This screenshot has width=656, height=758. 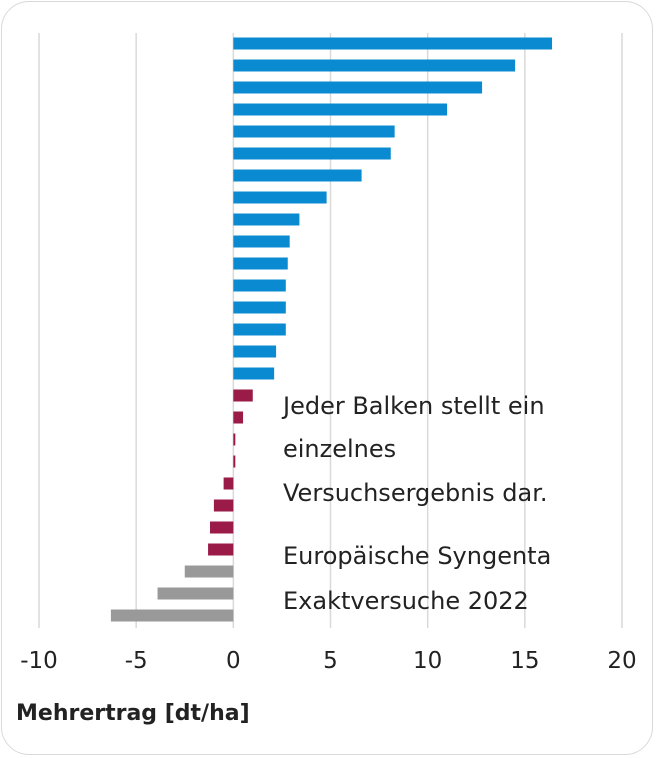 What do you see at coordinates (427, 661) in the screenshot?
I see `x-tick-label: 10` at bounding box center [427, 661].